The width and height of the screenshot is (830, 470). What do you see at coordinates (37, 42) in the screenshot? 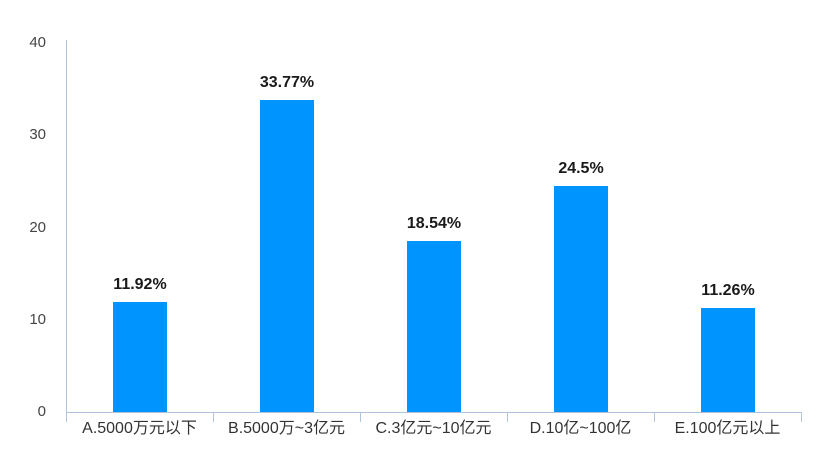
I see `y-tick-label: 40` at bounding box center [37, 42].